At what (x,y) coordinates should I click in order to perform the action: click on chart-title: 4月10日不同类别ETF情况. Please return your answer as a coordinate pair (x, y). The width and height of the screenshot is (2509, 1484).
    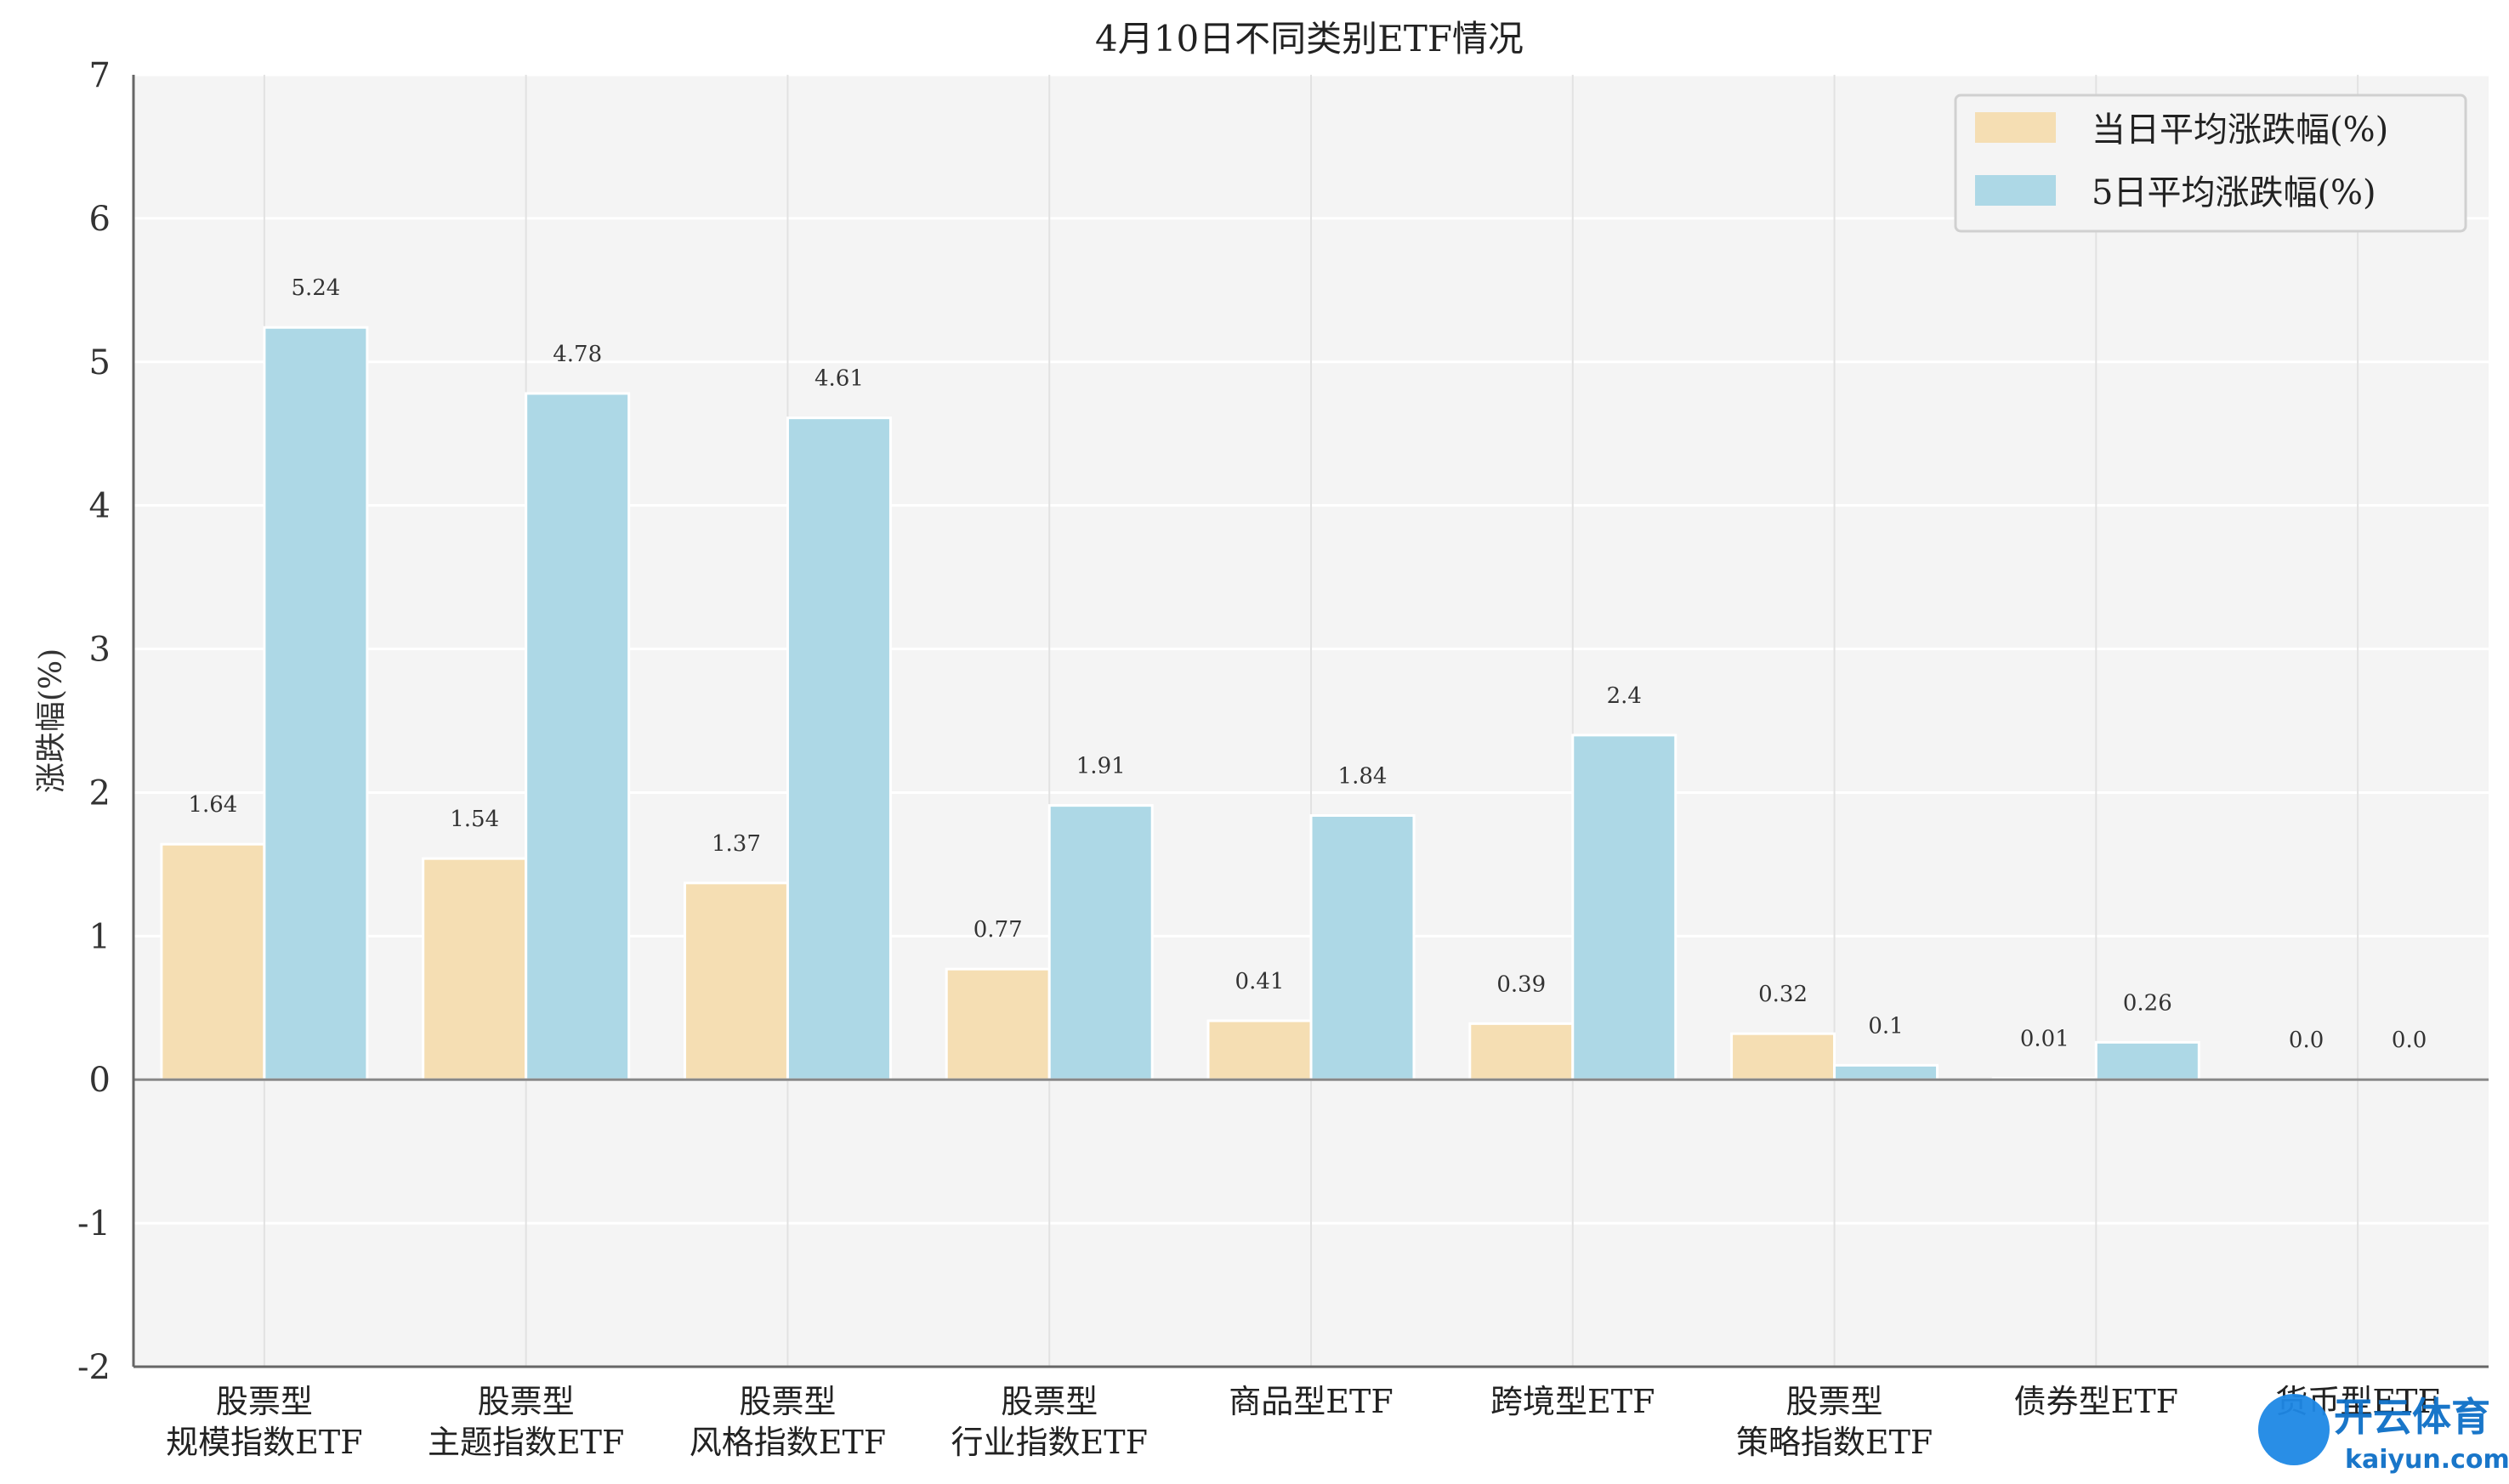
    Looking at the image, I should click on (1309, 38).